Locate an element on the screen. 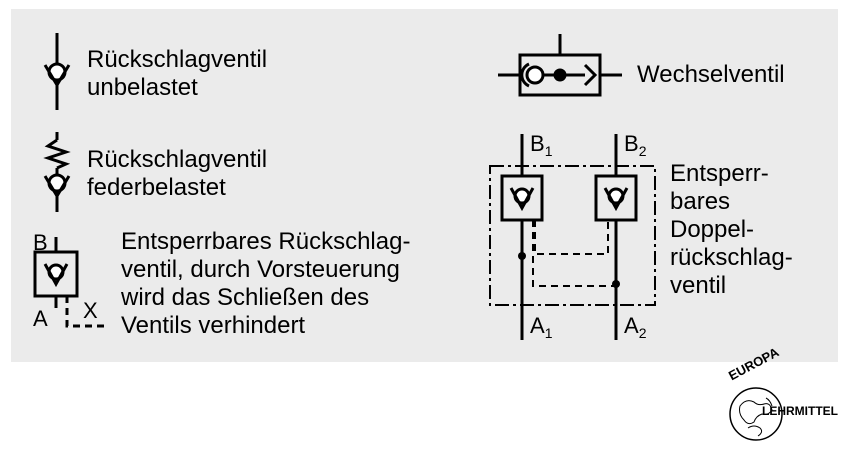 The image size is (848, 455). port-b2-label: B2 is located at coordinates (635, 145).